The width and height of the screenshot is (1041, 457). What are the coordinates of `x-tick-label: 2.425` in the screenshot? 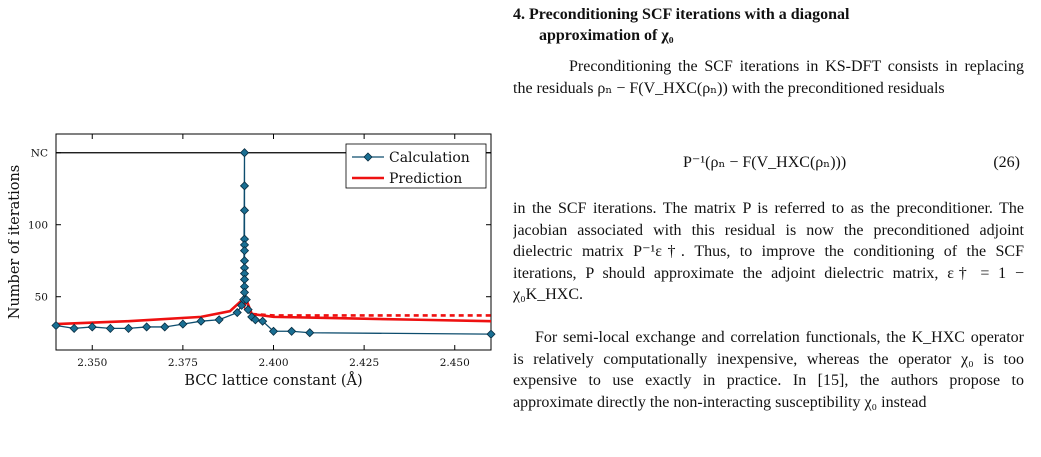 It's located at (364, 363).